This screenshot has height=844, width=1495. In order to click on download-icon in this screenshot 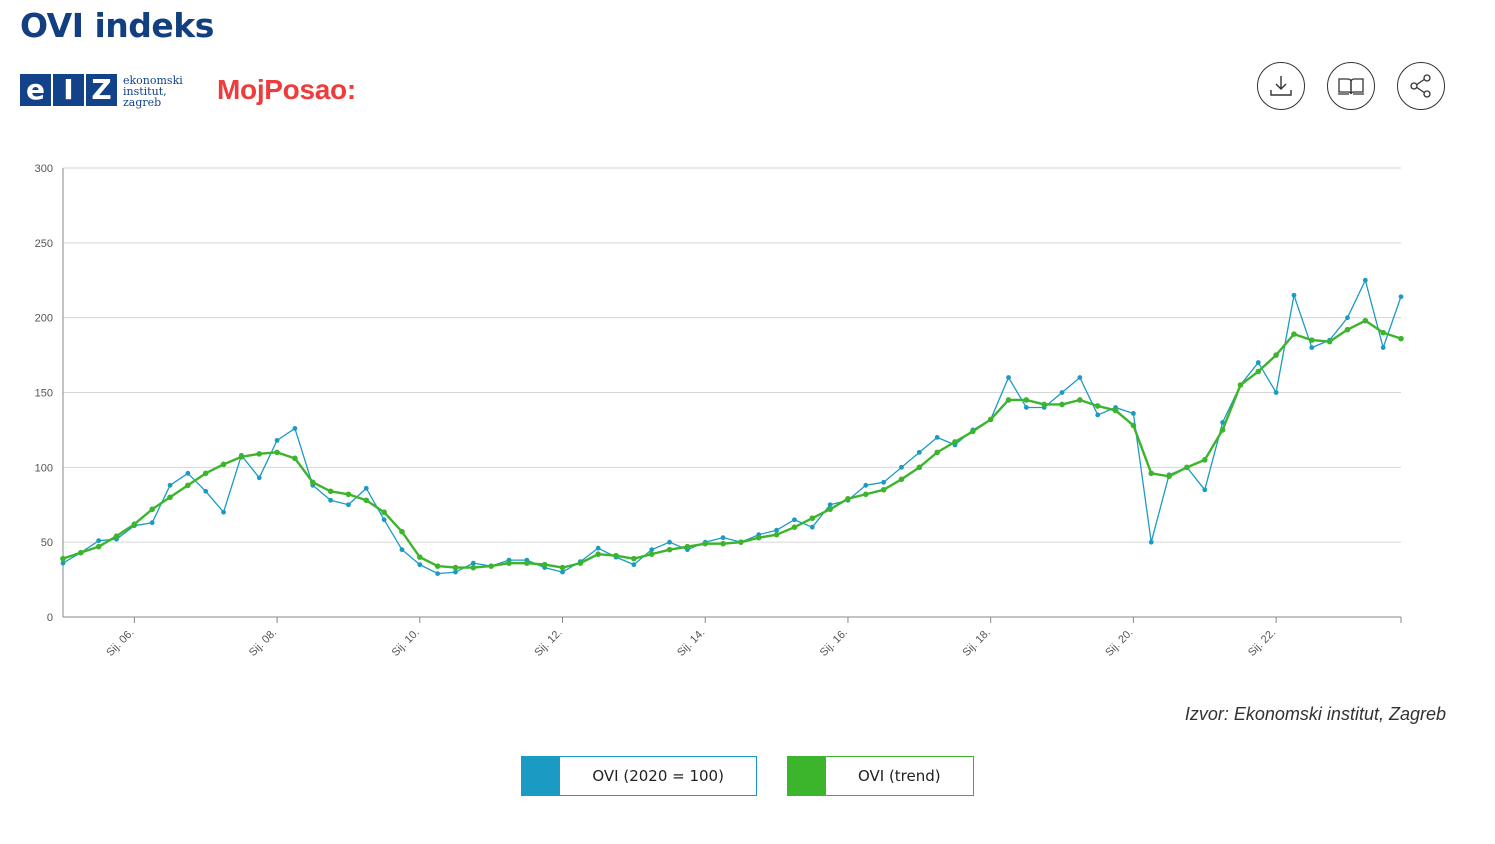, I will do `click(1281, 86)`.